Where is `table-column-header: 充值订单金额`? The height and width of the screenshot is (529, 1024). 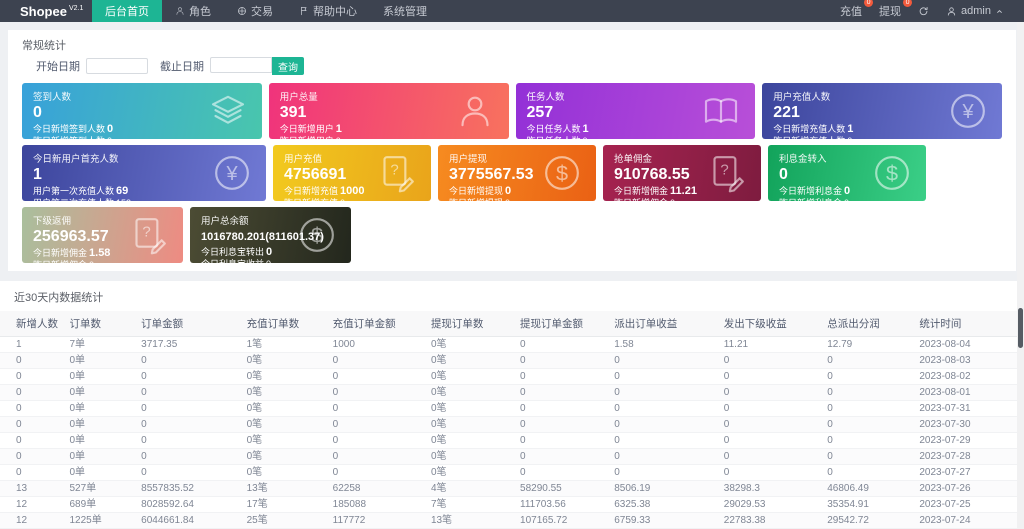 table-column-header: 充值订单金额 is located at coordinates (375, 324).